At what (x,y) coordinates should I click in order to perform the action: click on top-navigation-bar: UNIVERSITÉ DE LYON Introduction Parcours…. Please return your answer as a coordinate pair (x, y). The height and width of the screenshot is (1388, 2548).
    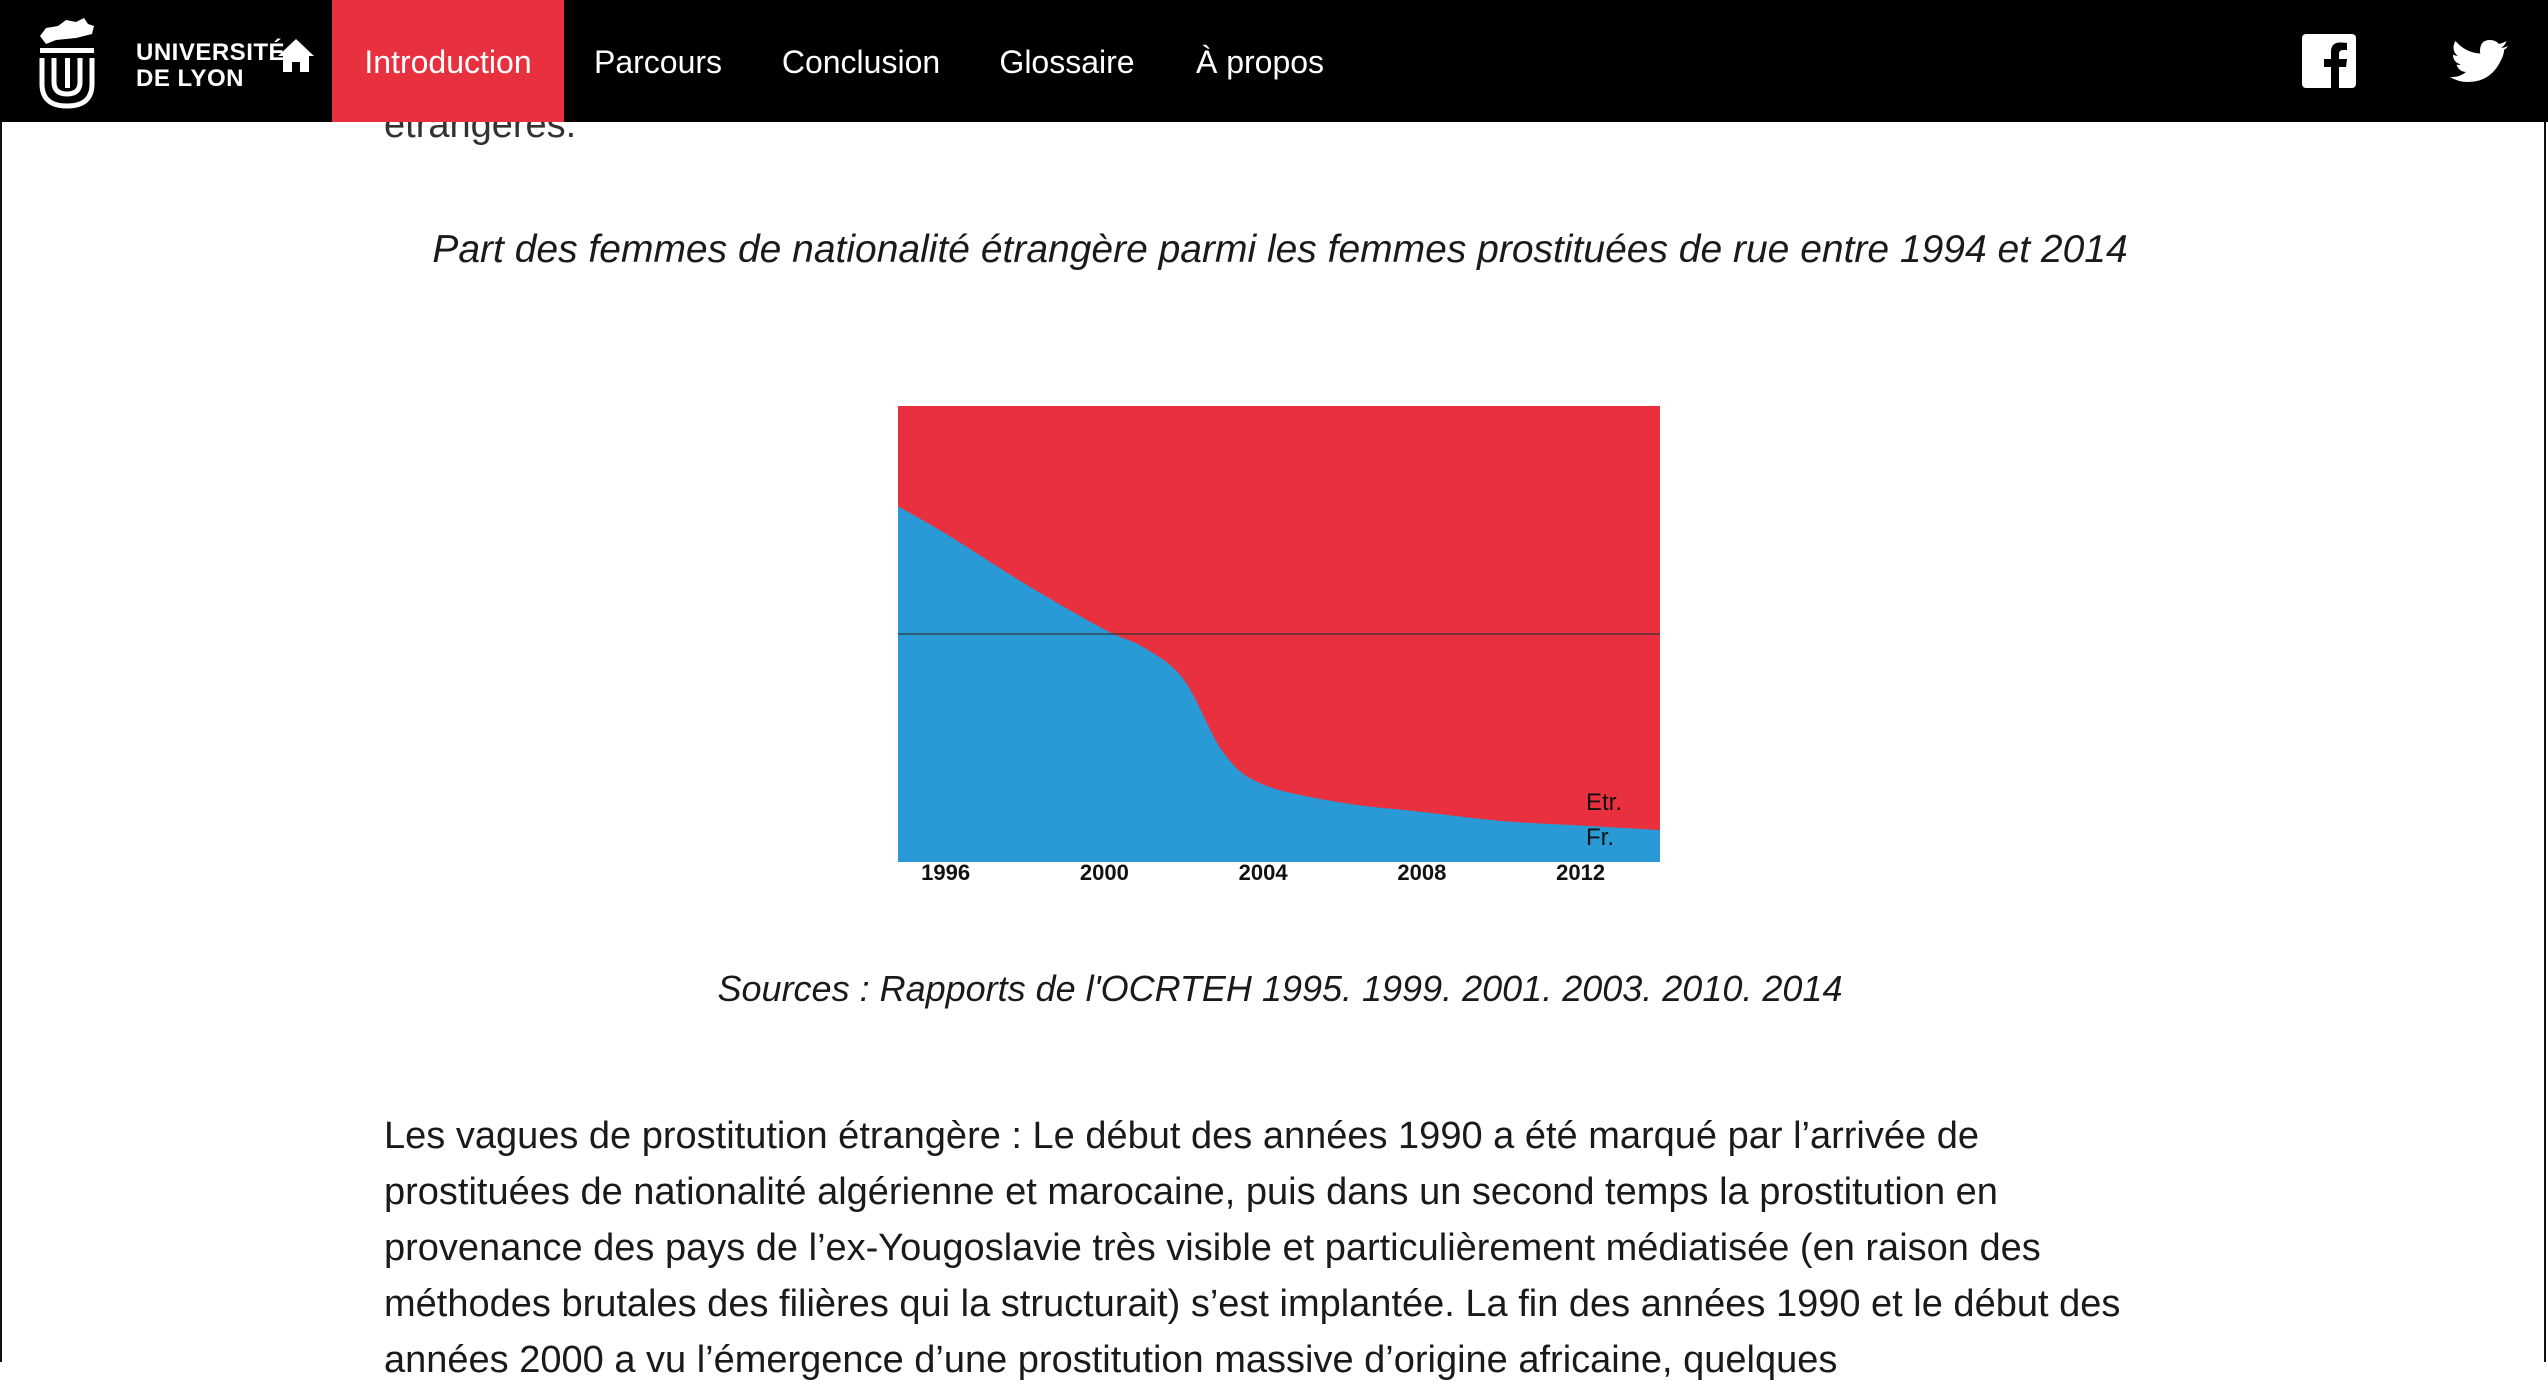
    Looking at the image, I should click on (1274, 61).